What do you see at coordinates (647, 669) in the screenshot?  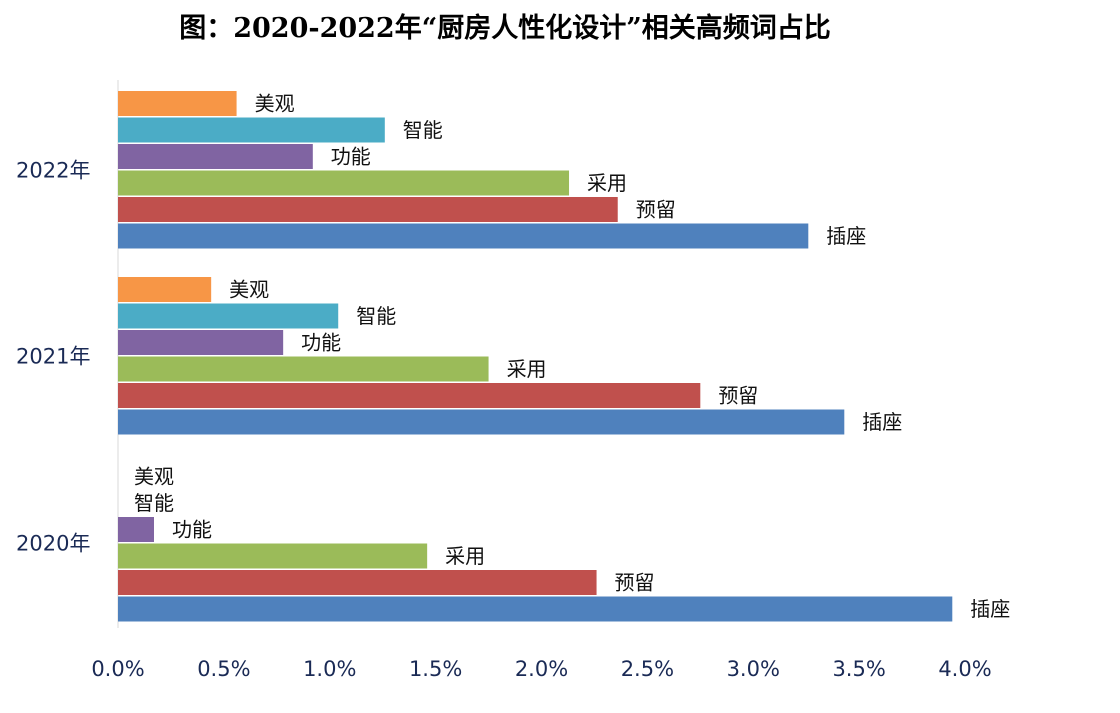 I see `x-tick-label: 2.5%` at bounding box center [647, 669].